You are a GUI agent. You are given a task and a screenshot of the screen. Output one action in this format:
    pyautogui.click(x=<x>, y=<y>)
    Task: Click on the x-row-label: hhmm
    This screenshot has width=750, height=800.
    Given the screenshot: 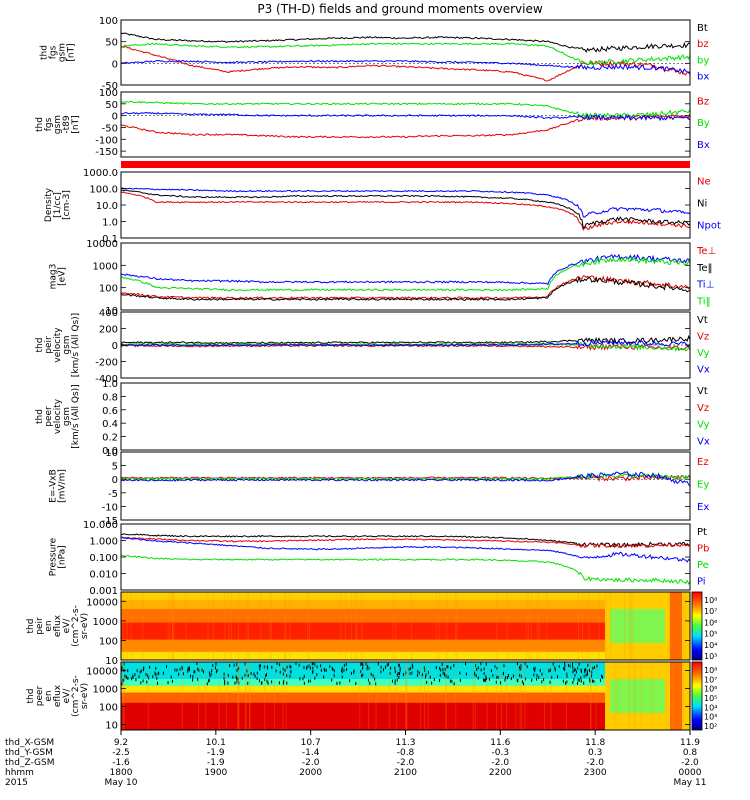 What is the action you would take?
    pyautogui.click(x=19, y=773)
    